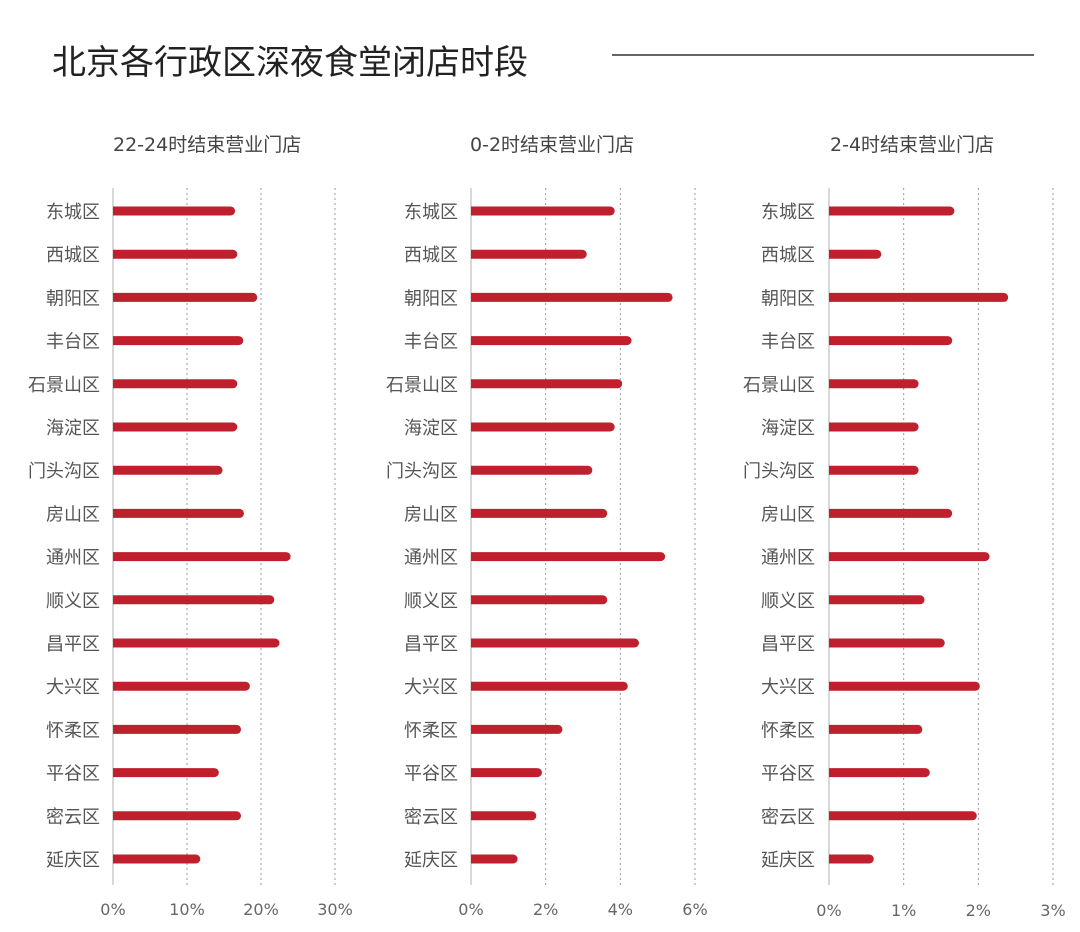  What do you see at coordinates (207, 145) in the screenshot?
I see `panel-title: 22-24时结束营业门店` at bounding box center [207, 145].